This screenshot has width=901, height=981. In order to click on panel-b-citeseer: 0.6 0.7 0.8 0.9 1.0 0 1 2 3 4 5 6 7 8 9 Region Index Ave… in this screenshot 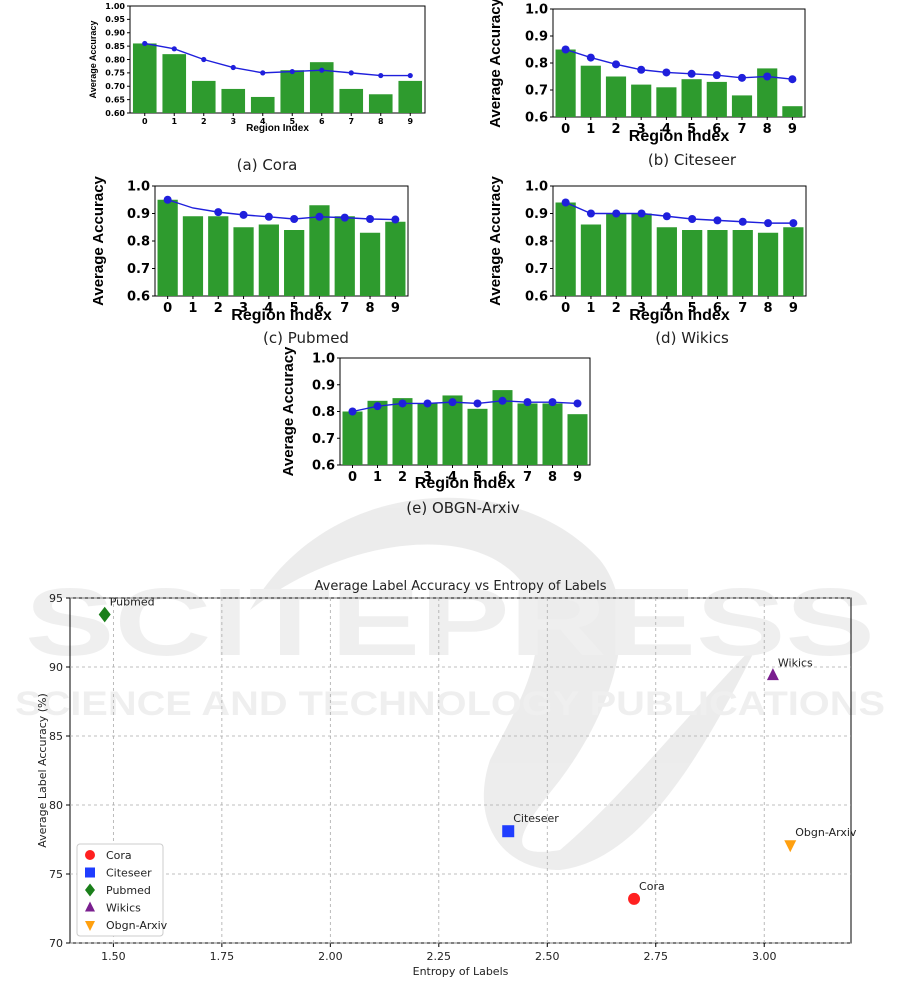, I will do `click(646, 84)`.